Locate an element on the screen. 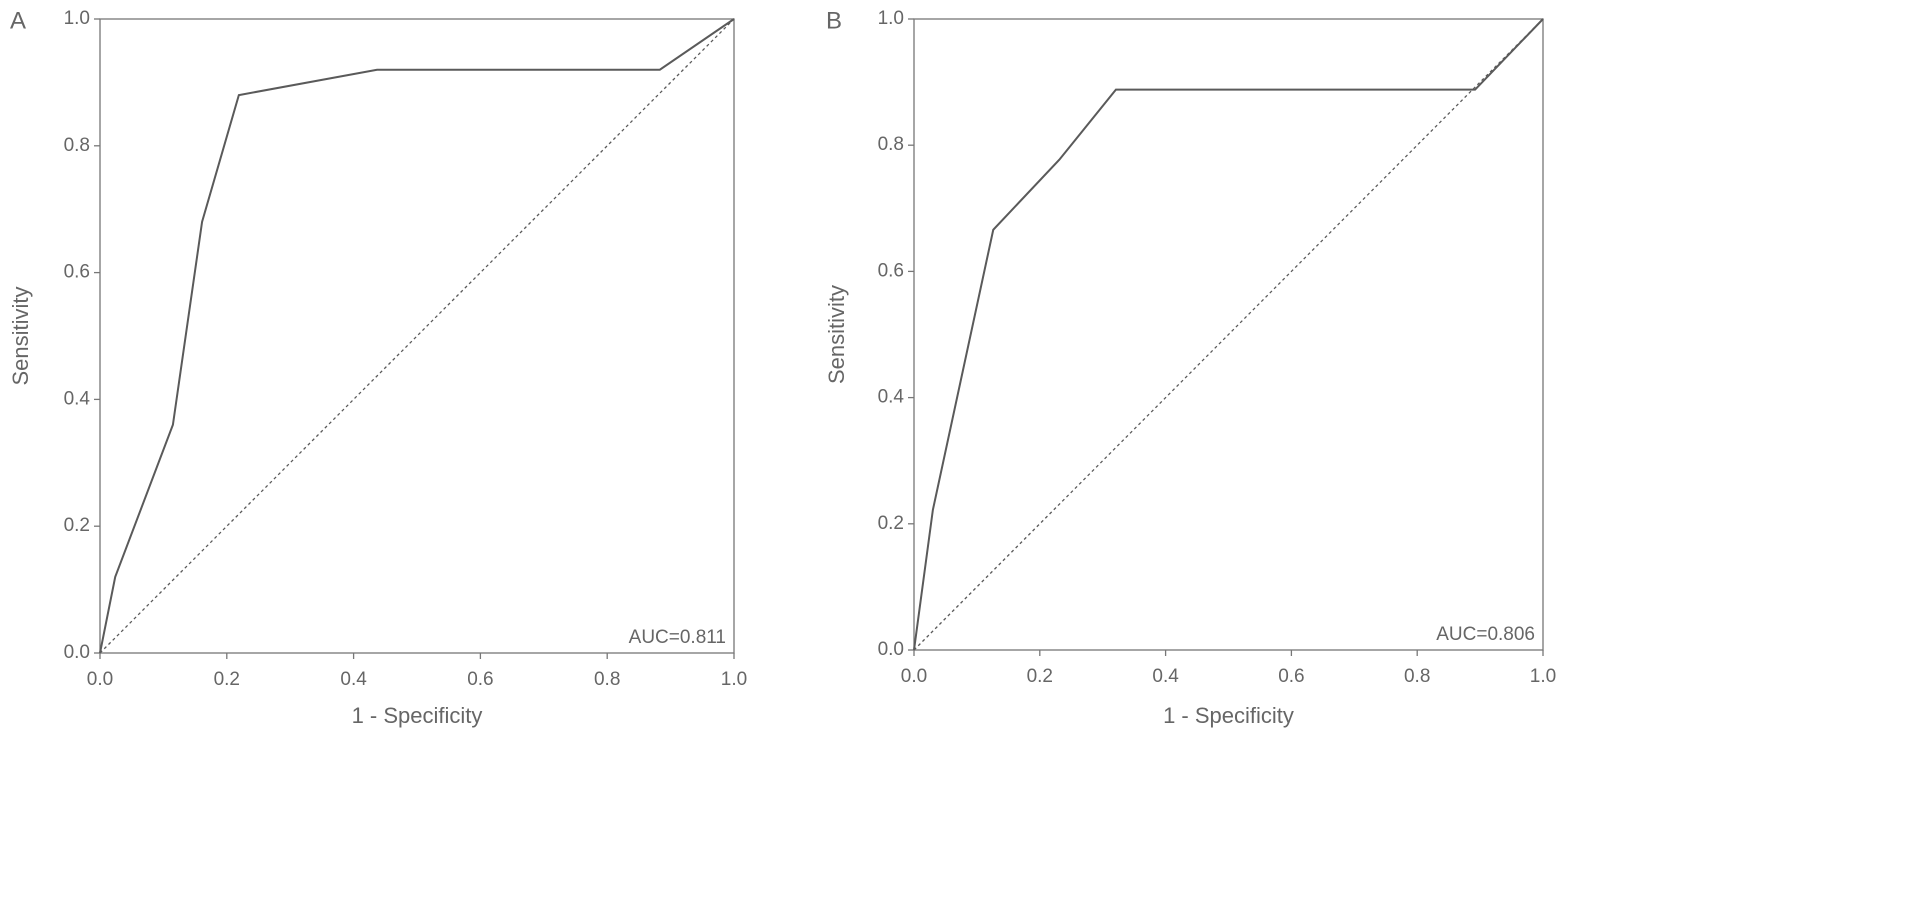 This screenshot has height=905, width=1913. auc-annotation: AUC=0.806 is located at coordinates (1485, 634).